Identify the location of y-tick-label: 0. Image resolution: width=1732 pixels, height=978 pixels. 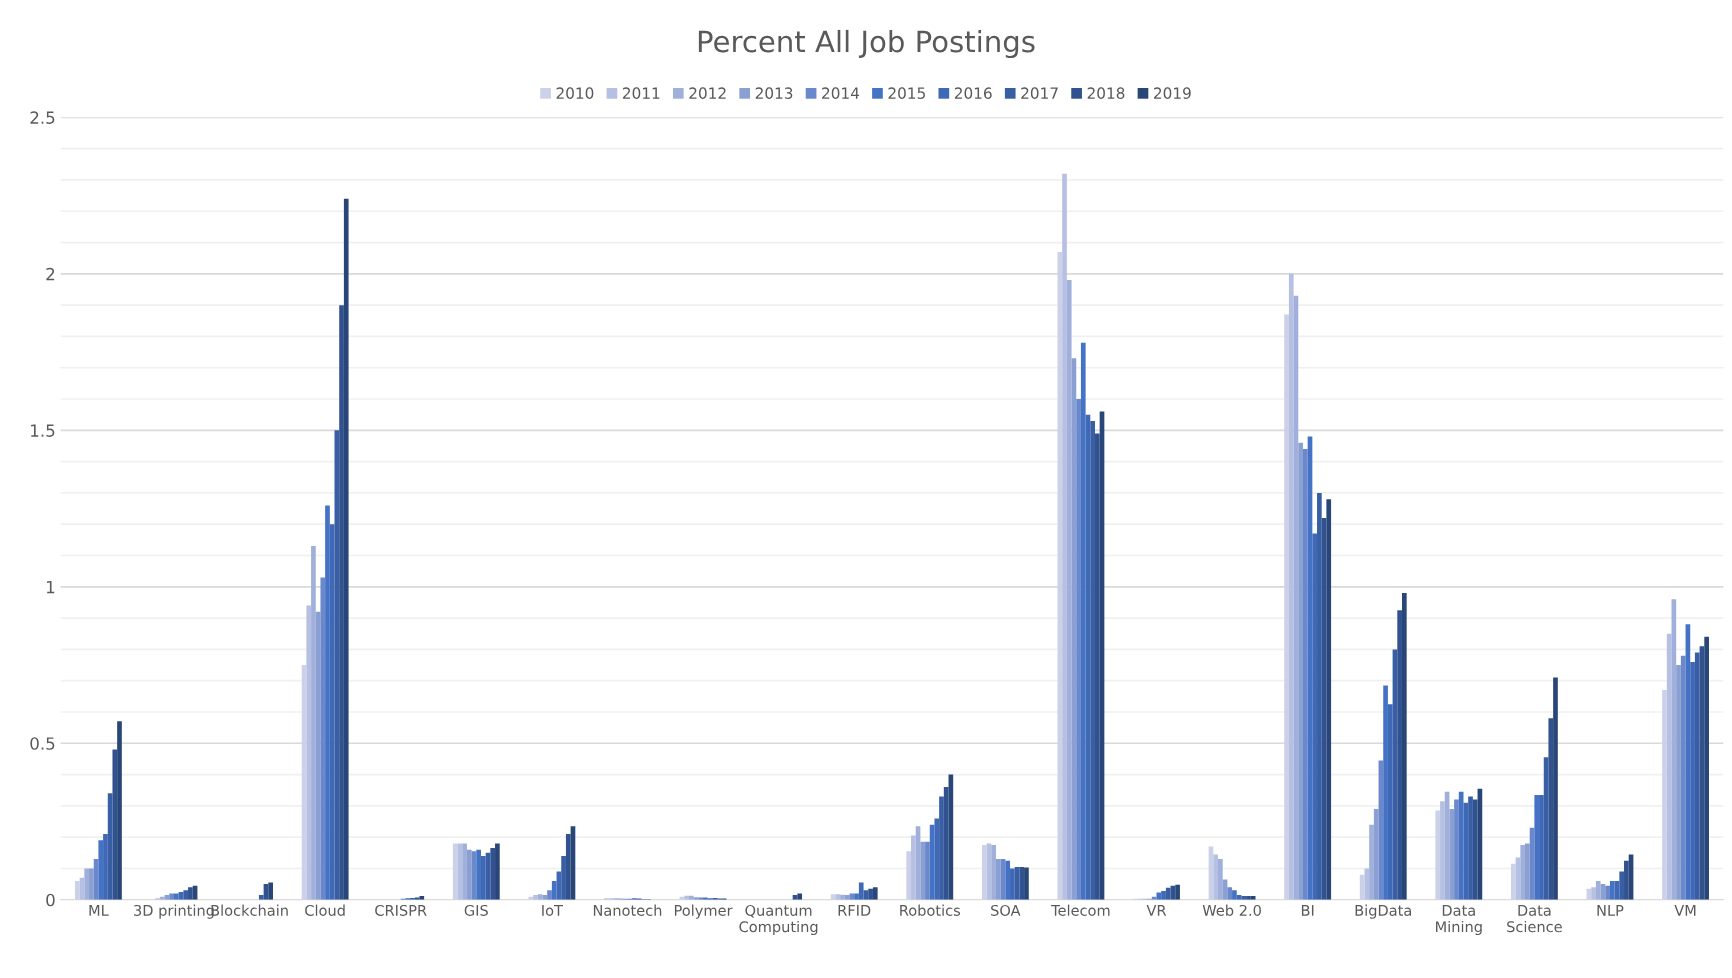
(50, 900).